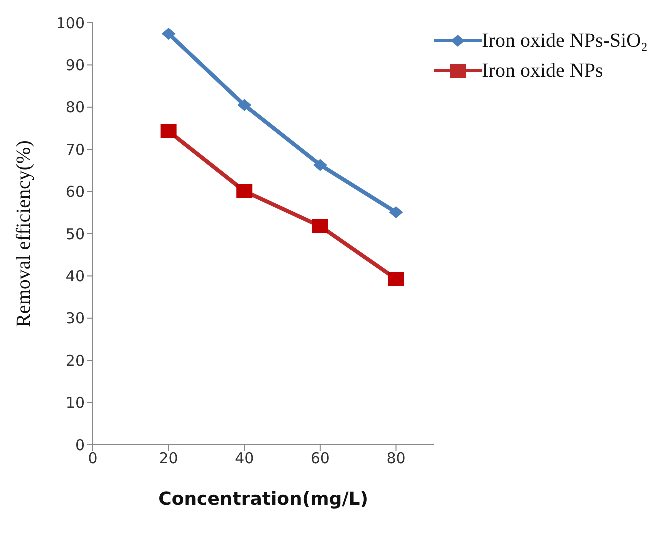 The width and height of the screenshot is (656, 533). Describe the element at coordinates (75, 277) in the screenshot. I see `y-tick-label: 40` at that location.